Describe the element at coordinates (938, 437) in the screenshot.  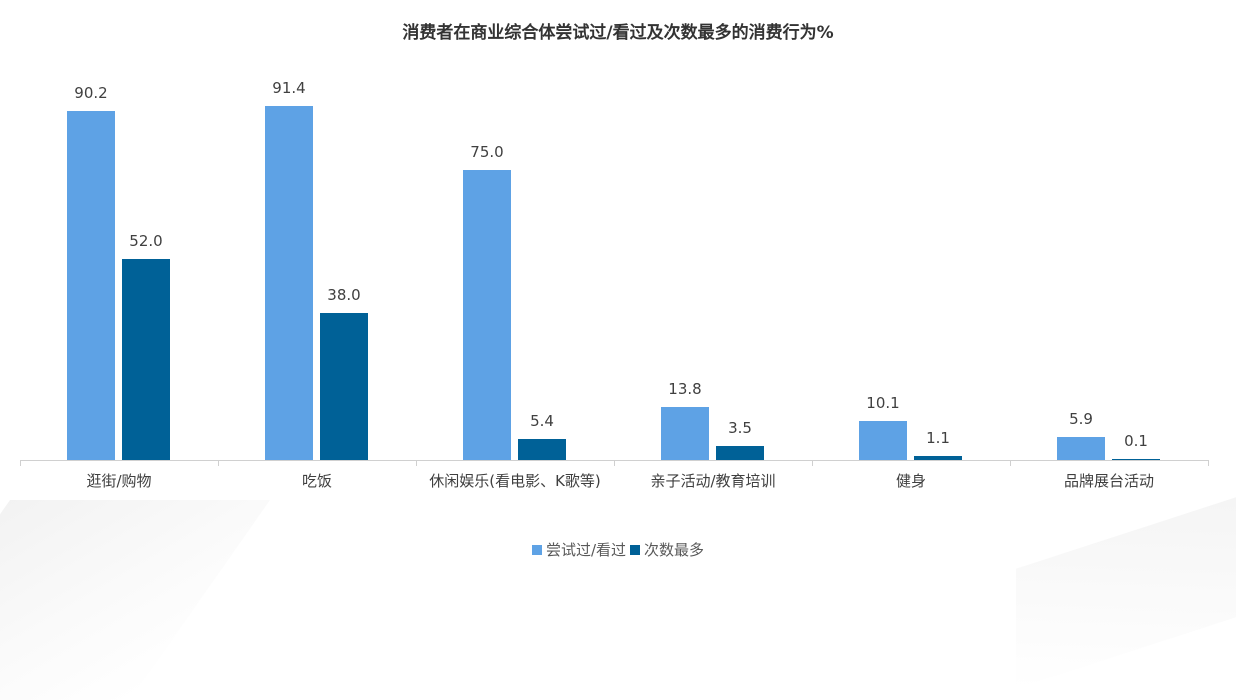
I see `data-label: 1.1` at that location.